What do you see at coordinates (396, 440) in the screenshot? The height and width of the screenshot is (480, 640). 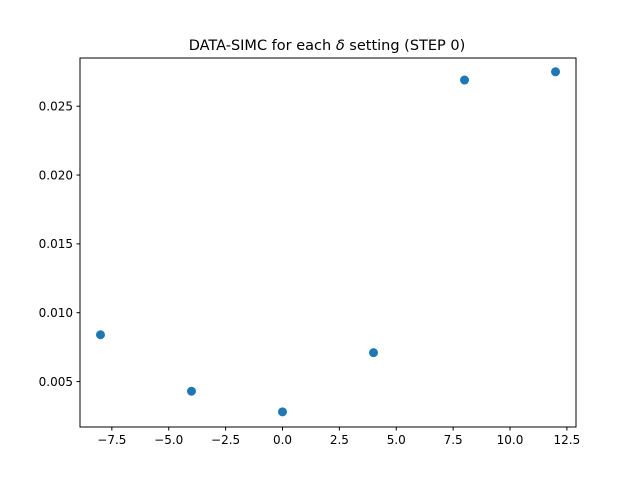 I see `x-tick-label: 5.0` at bounding box center [396, 440].